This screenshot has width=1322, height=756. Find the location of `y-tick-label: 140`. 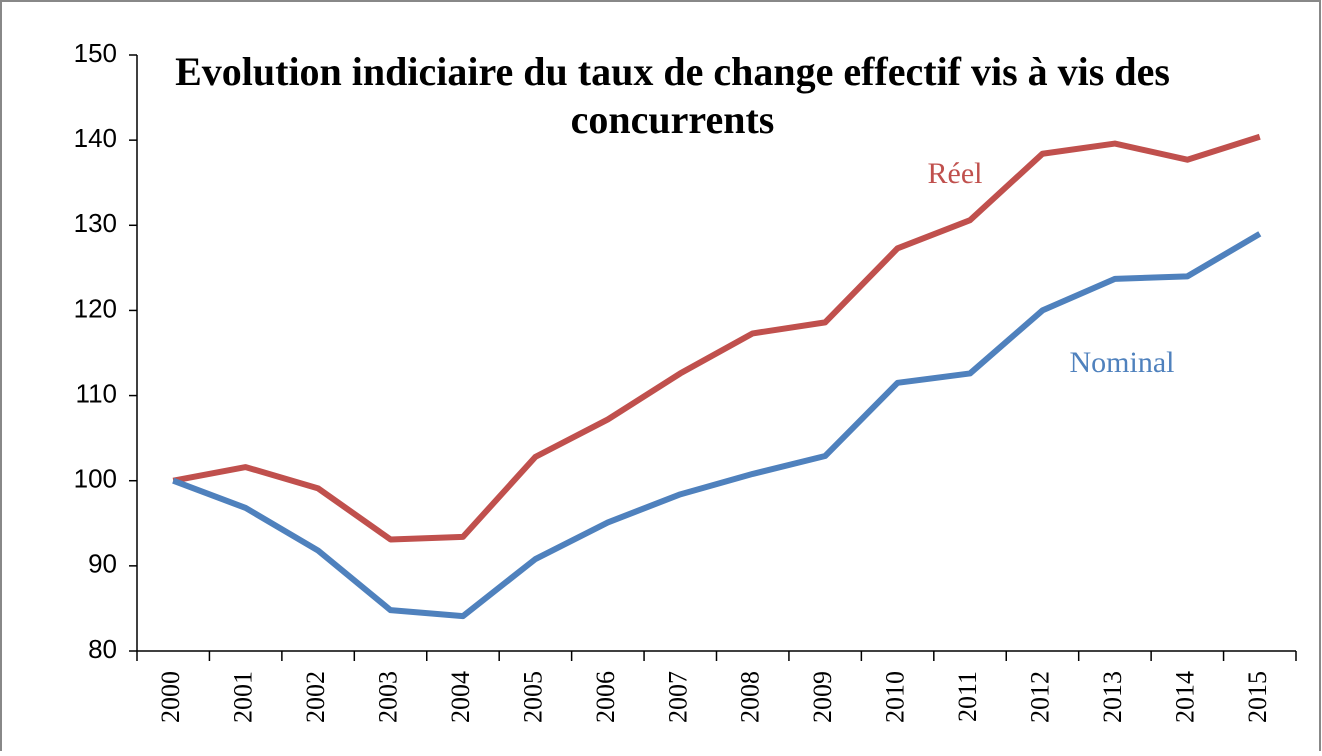

y-tick-label: 140 is located at coordinates (95, 138).